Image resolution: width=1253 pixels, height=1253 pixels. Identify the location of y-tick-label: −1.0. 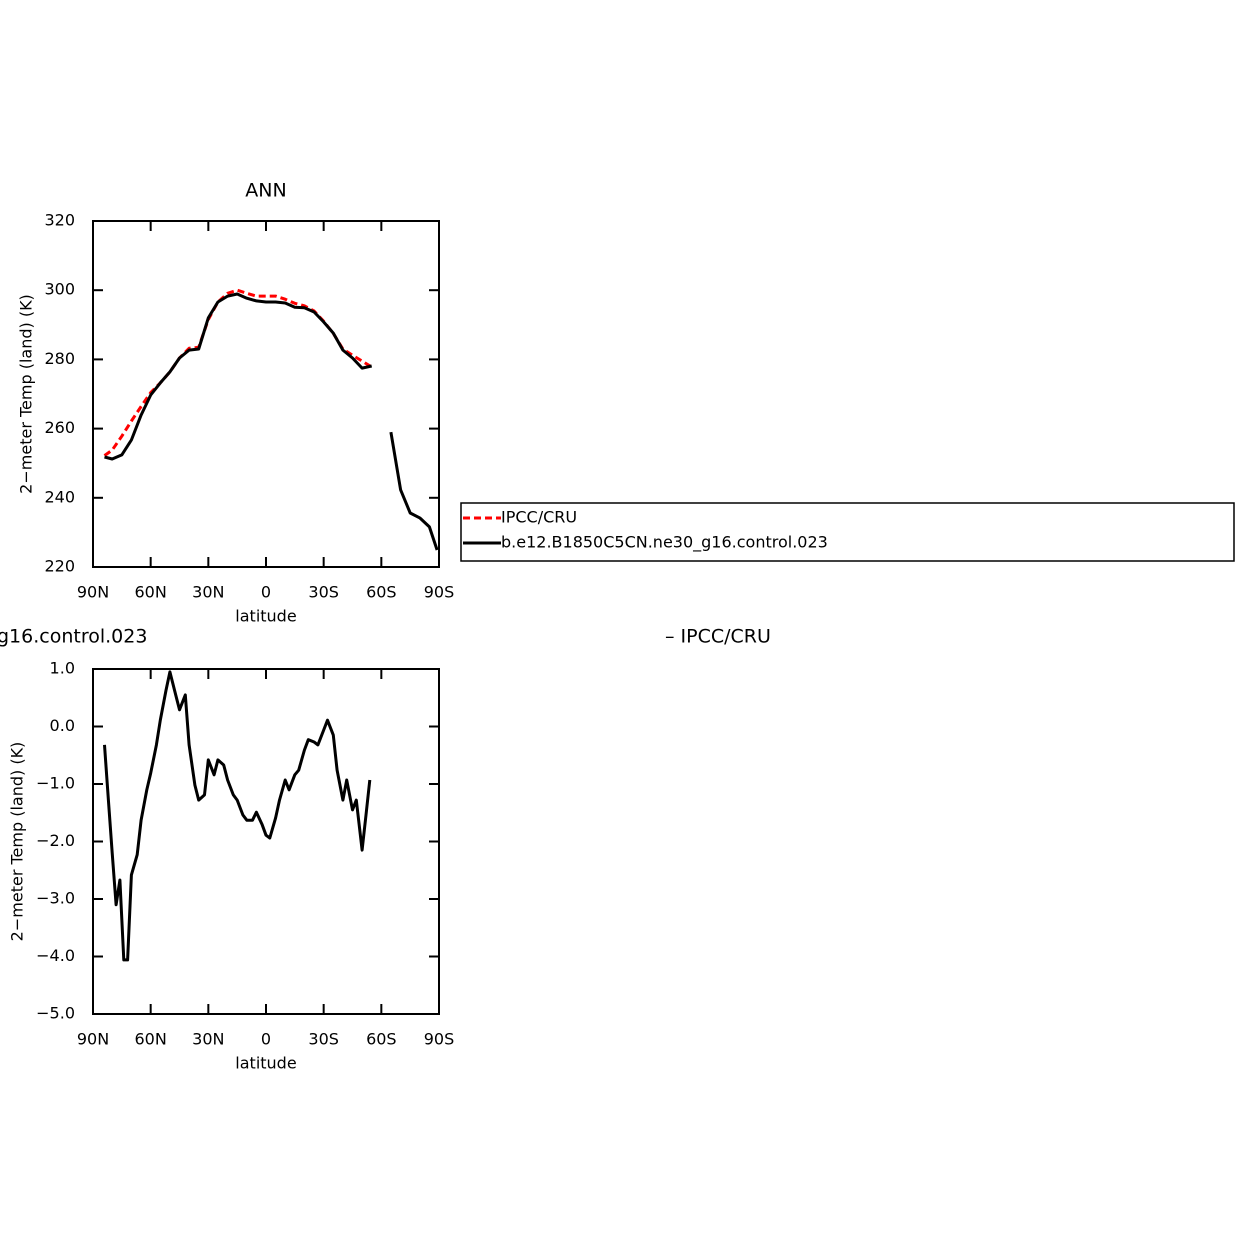
(55, 783).